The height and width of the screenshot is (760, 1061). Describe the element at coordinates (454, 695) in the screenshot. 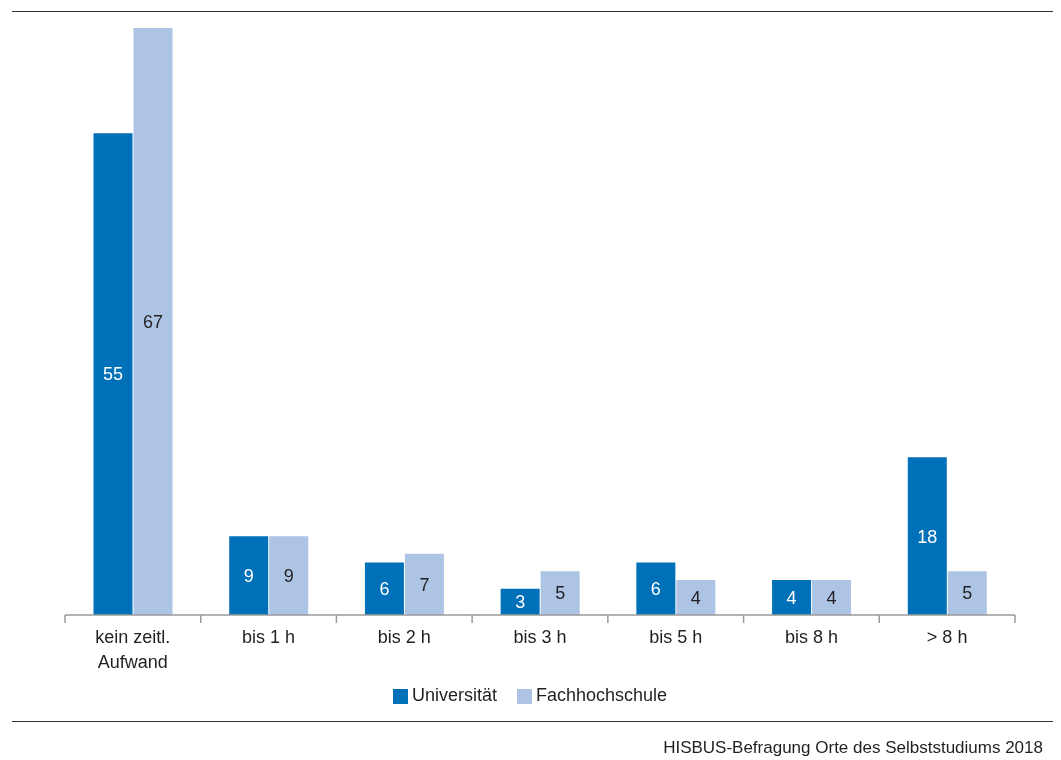

I see `legend-label: Universität` at that location.